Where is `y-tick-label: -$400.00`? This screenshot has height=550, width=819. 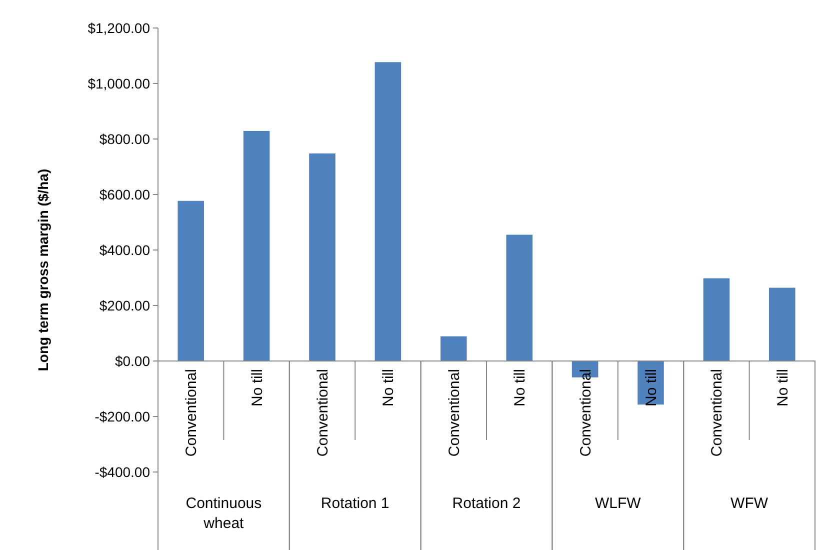
y-tick-label: -$400.00 is located at coordinates (122, 472).